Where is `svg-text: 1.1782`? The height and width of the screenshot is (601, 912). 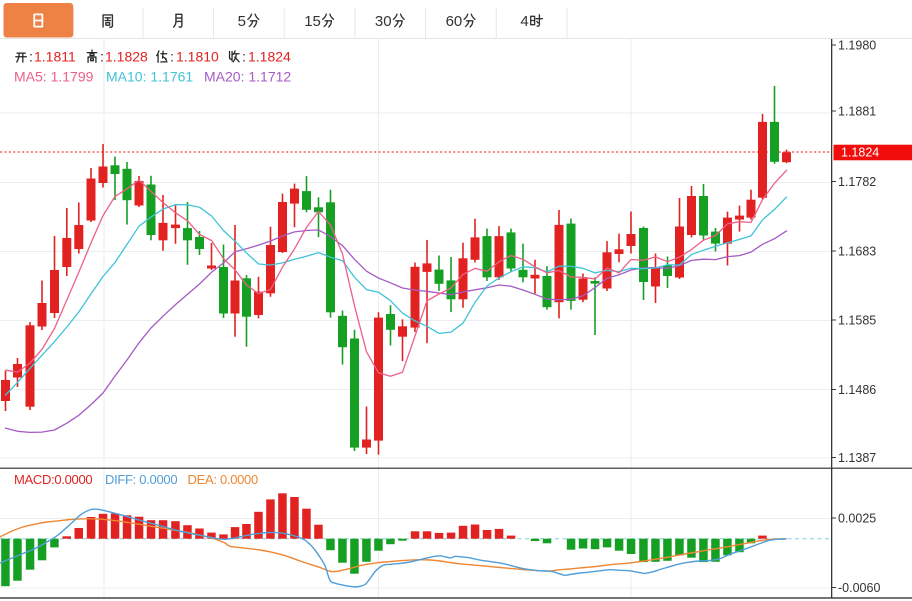 svg-text: 1.1782 is located at coordinates (857, 182).